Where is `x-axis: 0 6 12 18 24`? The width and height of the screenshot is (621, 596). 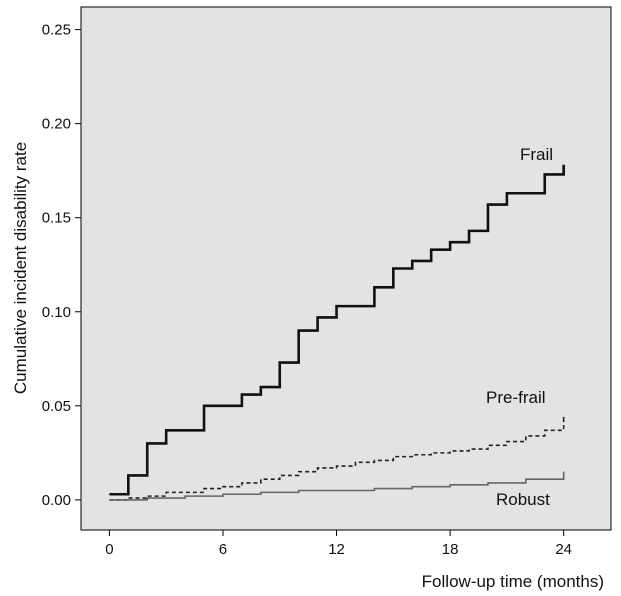 x-axis: 0 6 12 18 24 is located at coordinates (338, 544).